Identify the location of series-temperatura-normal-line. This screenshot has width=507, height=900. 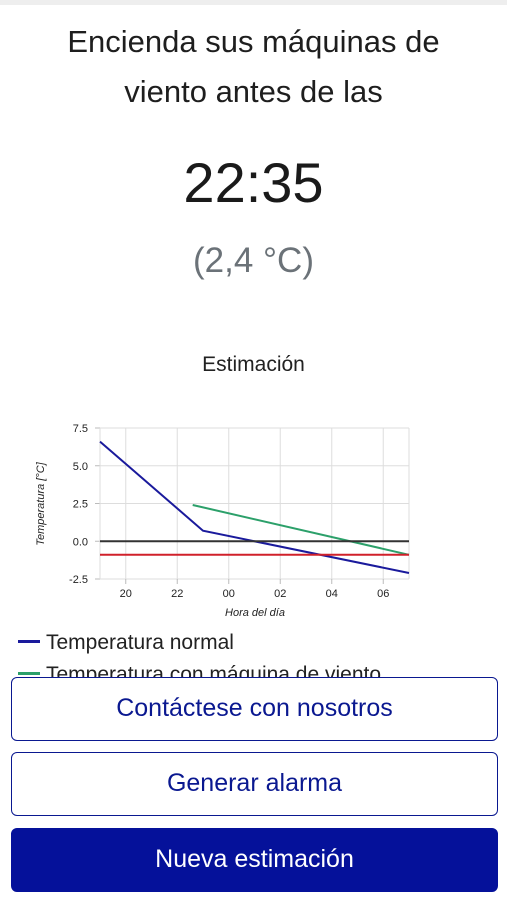
(254, 507).